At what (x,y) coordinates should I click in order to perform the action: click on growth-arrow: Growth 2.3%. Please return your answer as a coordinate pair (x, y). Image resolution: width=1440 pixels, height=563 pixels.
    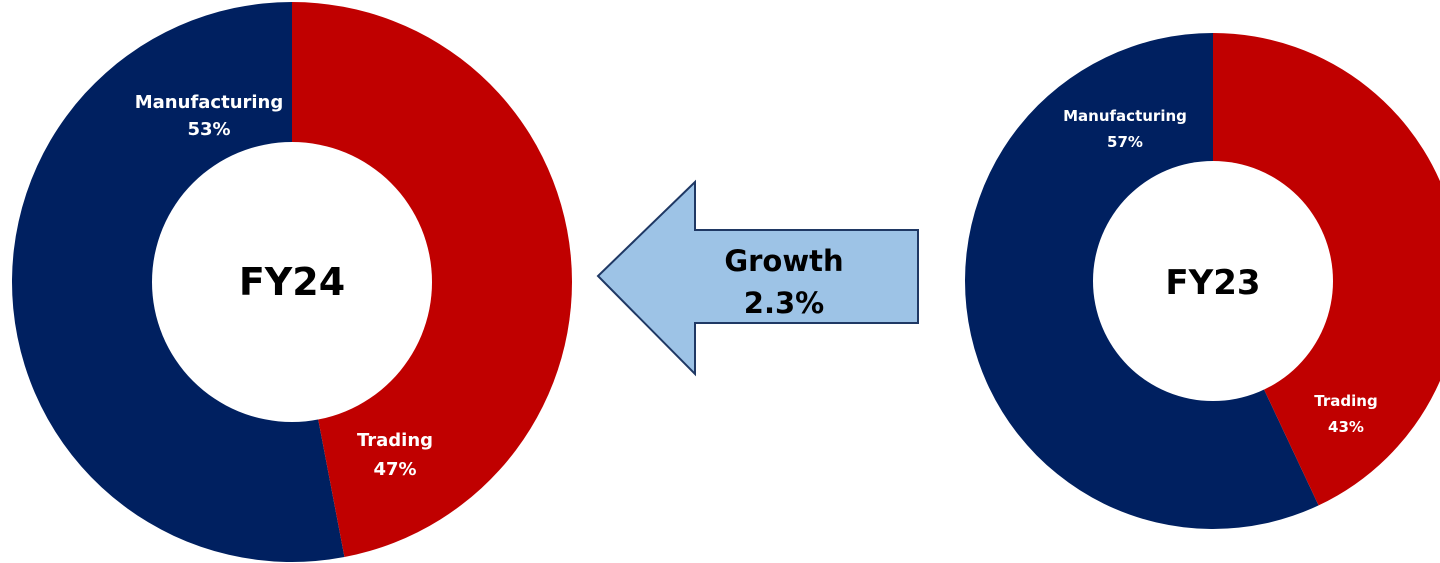
    Looking at the image, I should click on (757, 278).